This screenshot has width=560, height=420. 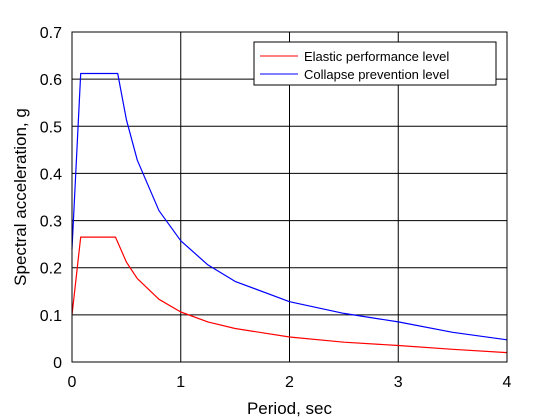 I want to click on y-tick-labels: 0 0.1 0.2 0.3 0.4 0.5 0.6 0.7, so click(x=51, y=198).